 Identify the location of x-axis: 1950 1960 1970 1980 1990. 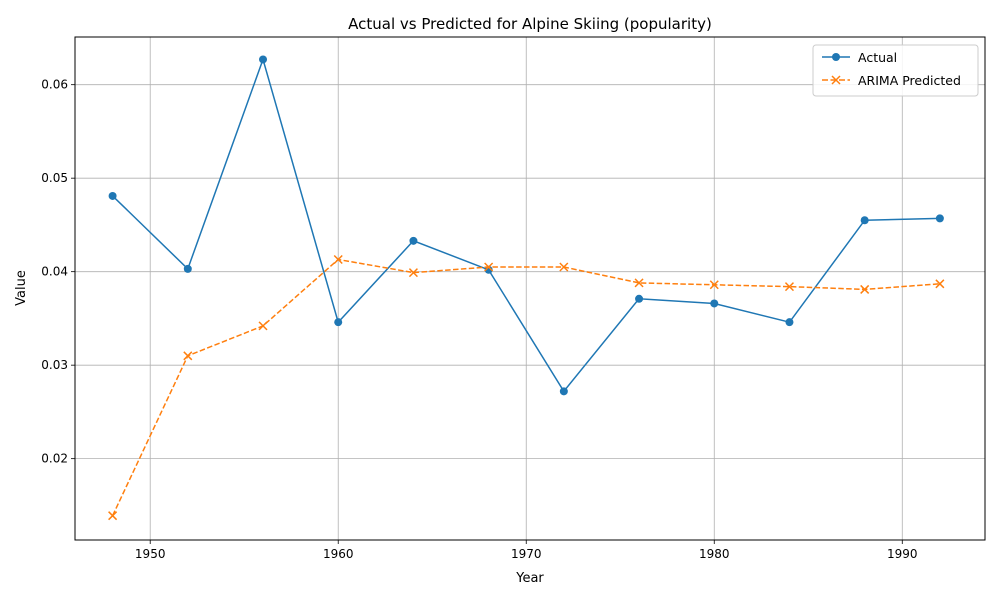
(526, 550).